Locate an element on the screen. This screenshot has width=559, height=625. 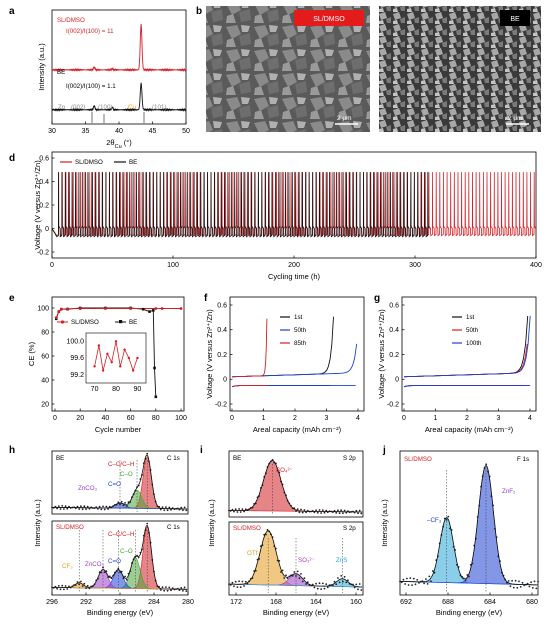
d-ytick-label: 0.2 is located at coordinates (44, 205).